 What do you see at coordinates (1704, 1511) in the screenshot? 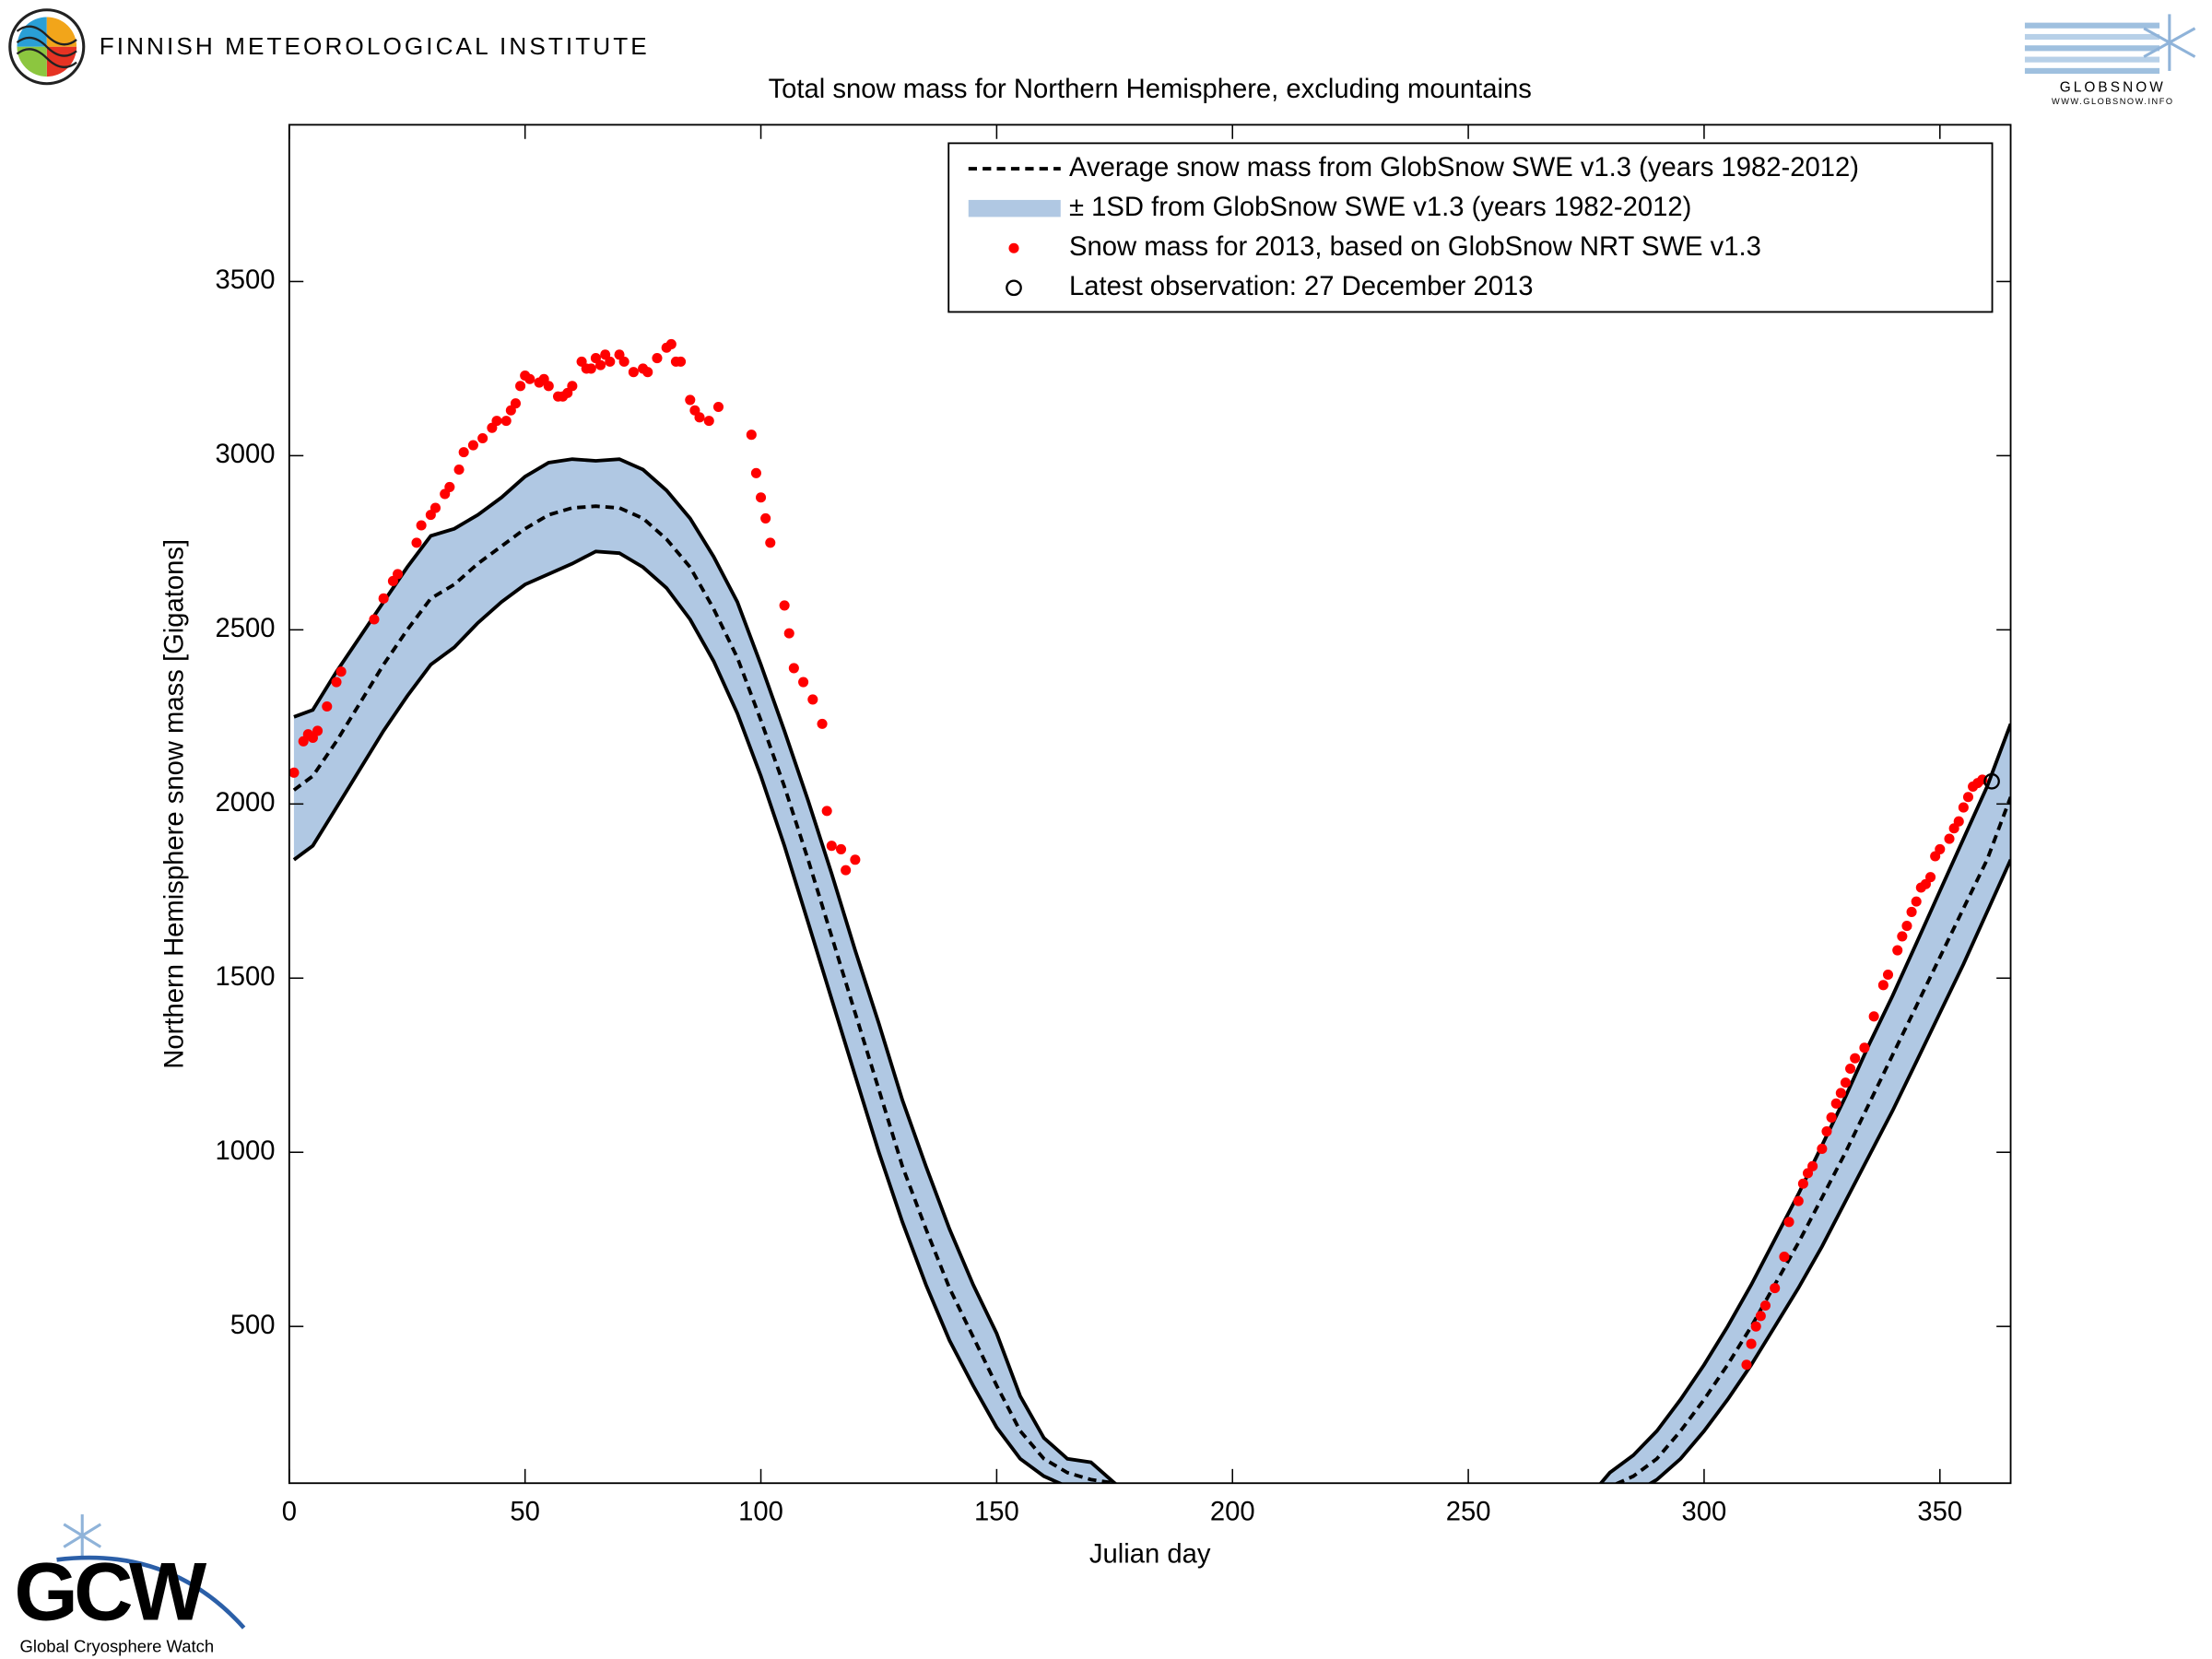
I see `x-tick-label: 300` at bounding box center [1704, 1511].